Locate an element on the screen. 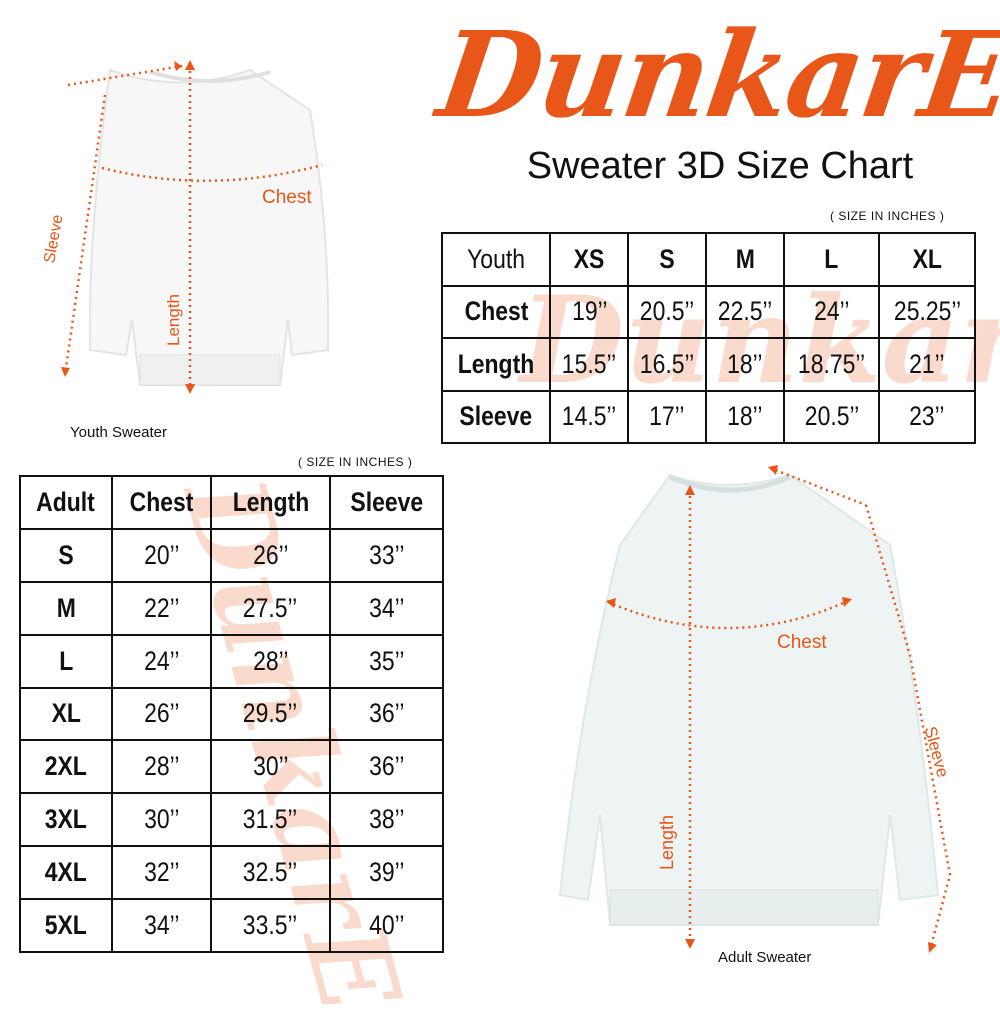  table-cell: 25.25’’ is located at coordinates (927, 311).